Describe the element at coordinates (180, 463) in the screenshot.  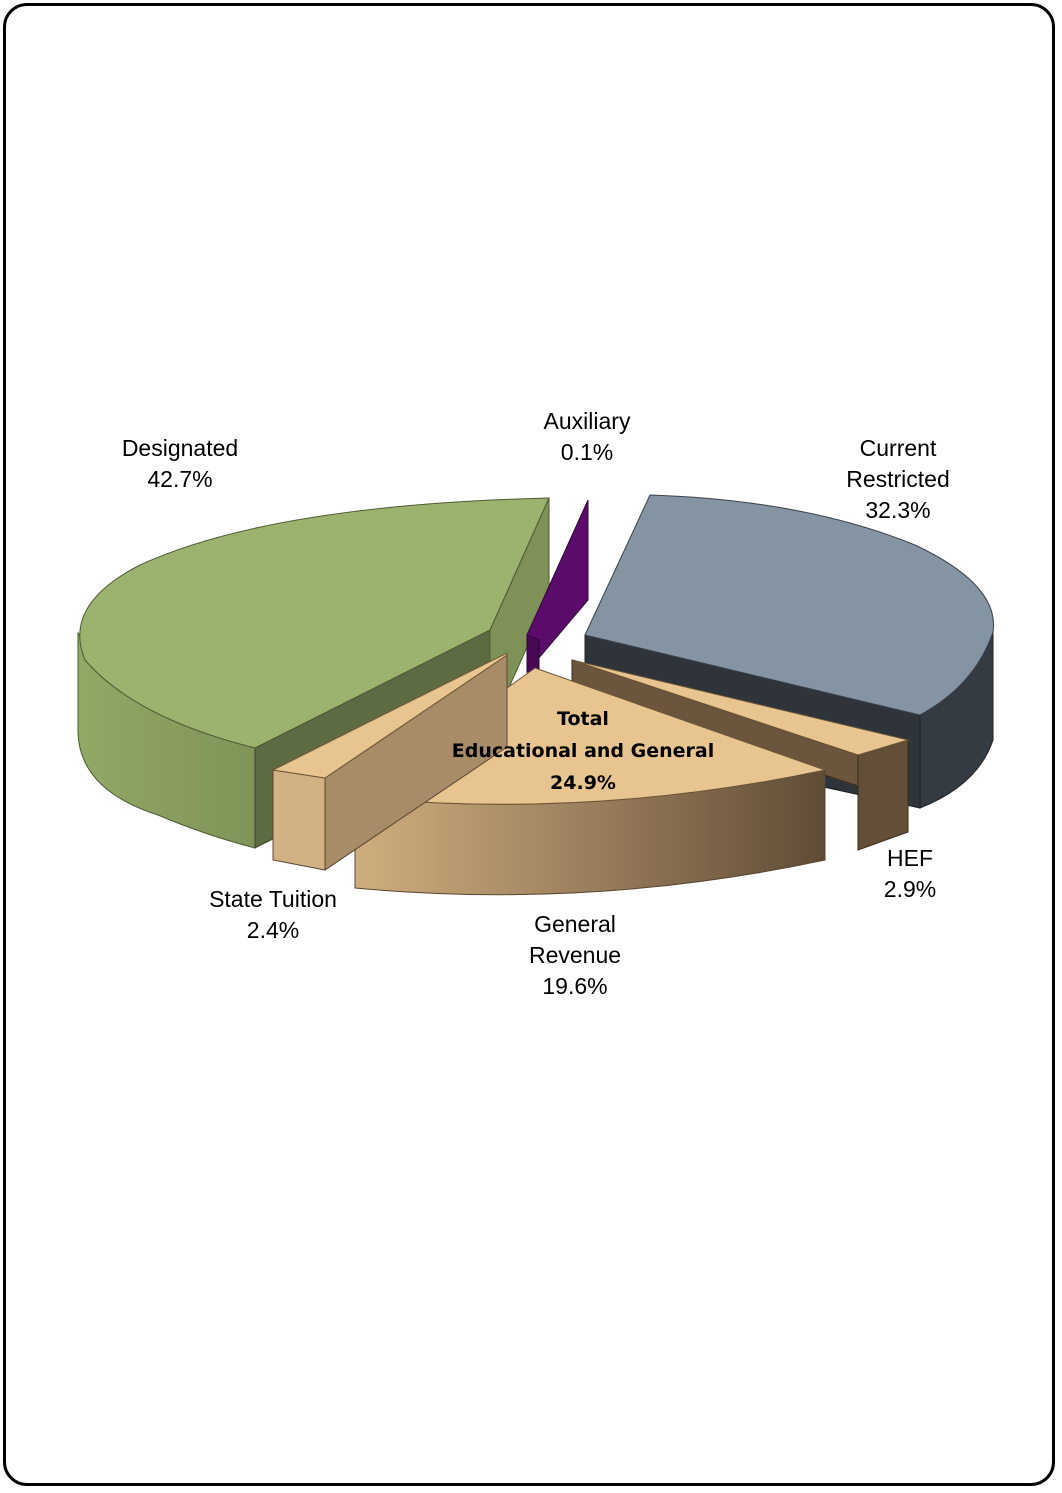
I see `label-designated: Designated 42.7%` at that location.